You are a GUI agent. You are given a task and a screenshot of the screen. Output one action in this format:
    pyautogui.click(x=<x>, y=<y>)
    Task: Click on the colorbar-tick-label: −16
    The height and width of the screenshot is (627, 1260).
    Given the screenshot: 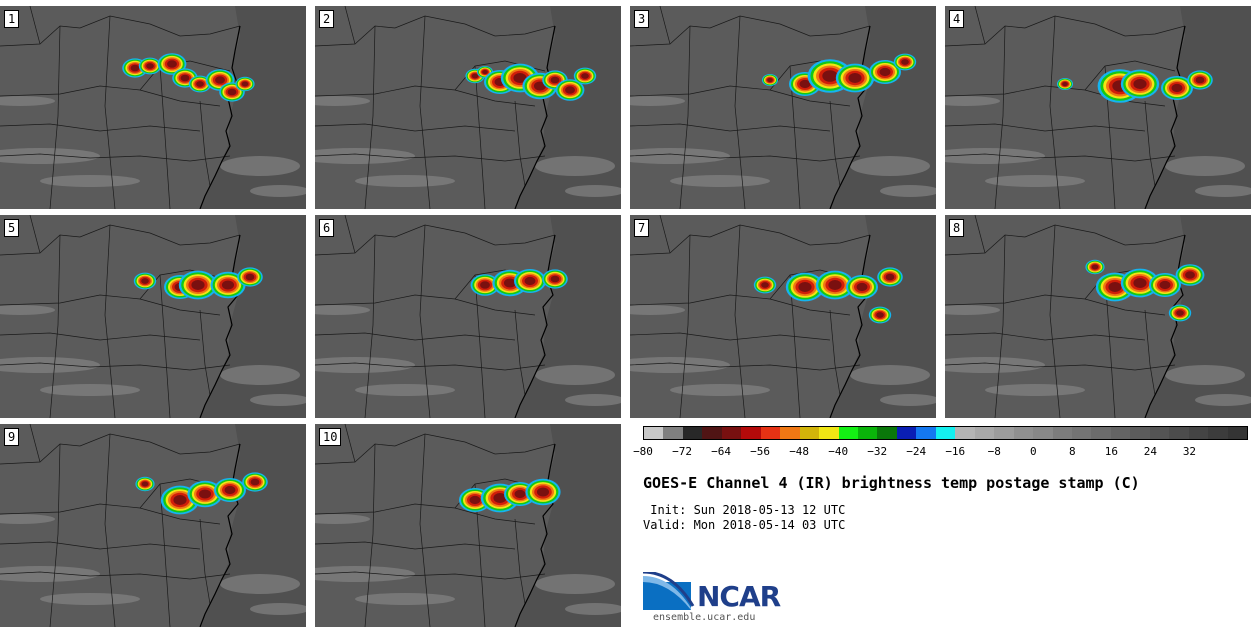 What is the action you would take?
    pyautogui.click(x=955, y=451)
    